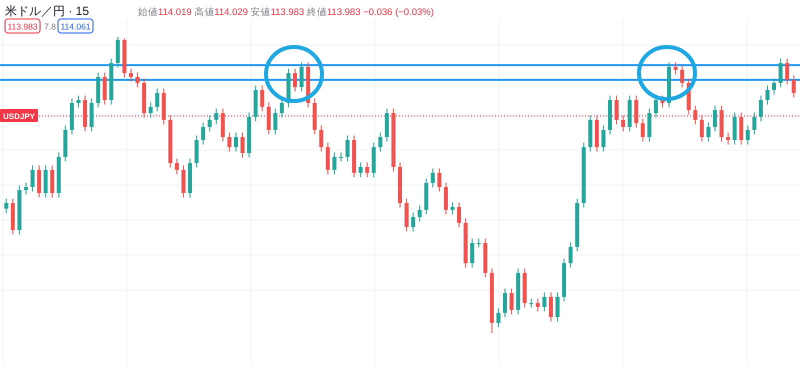 This screenshot has height=365, width=800. I want to click on text: 113.983, so click(22, 27).